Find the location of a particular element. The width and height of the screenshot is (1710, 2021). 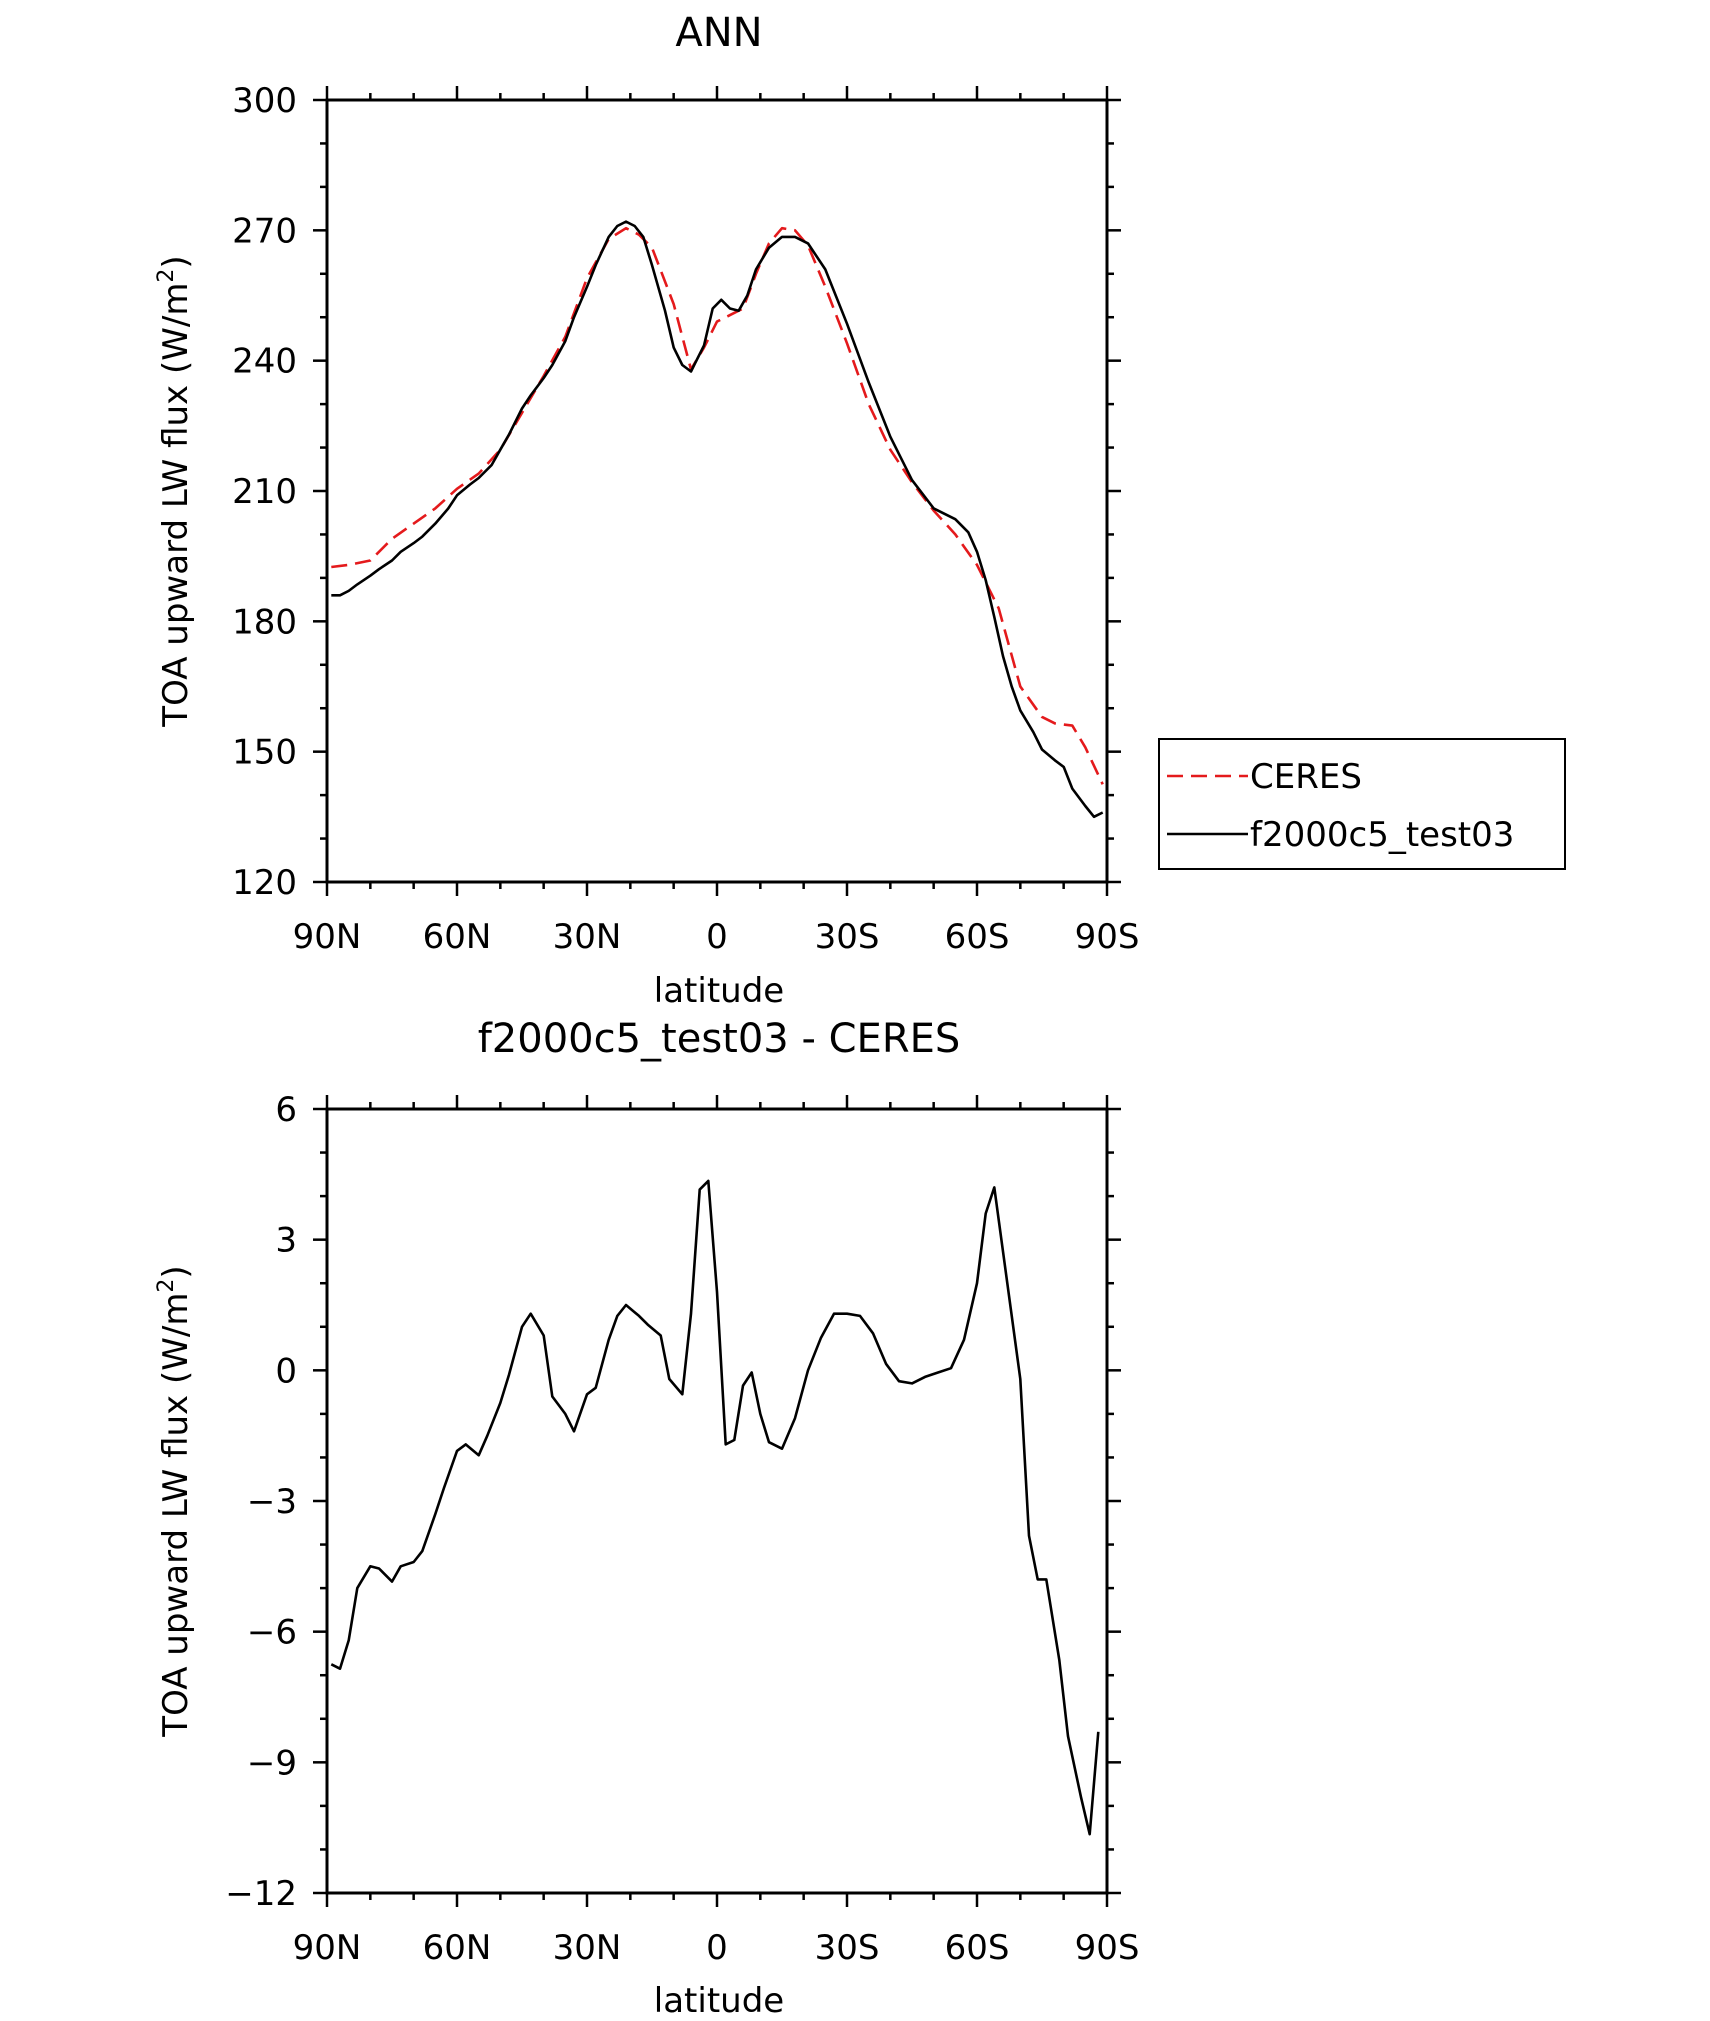

top-x-tick-label: 90S is located at coordinates (1107, 937).